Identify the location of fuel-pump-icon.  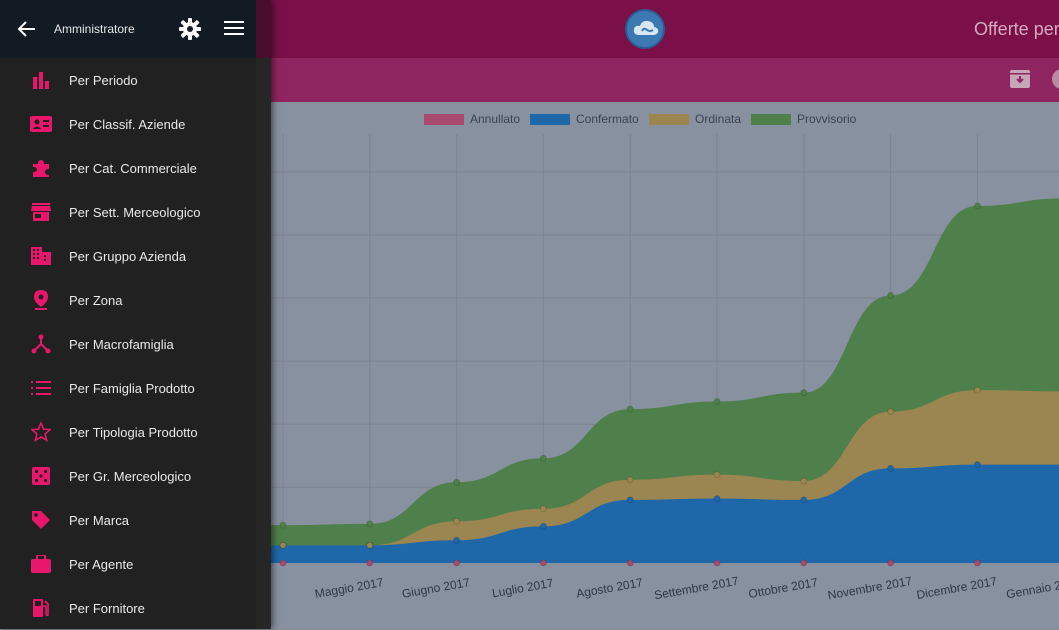
(41, 608).